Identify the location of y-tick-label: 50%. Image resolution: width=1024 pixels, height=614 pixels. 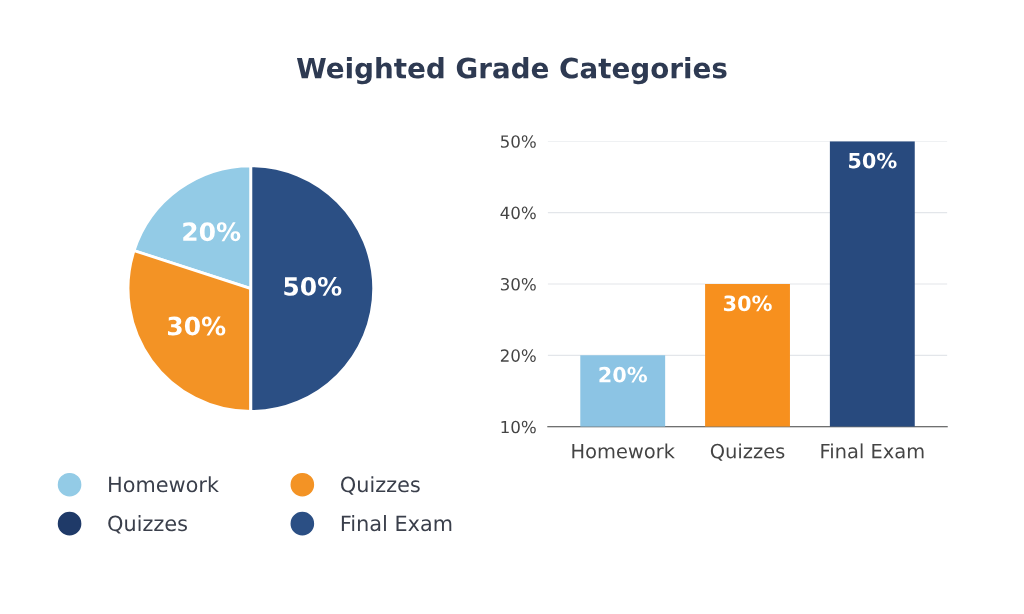
(518, 141).